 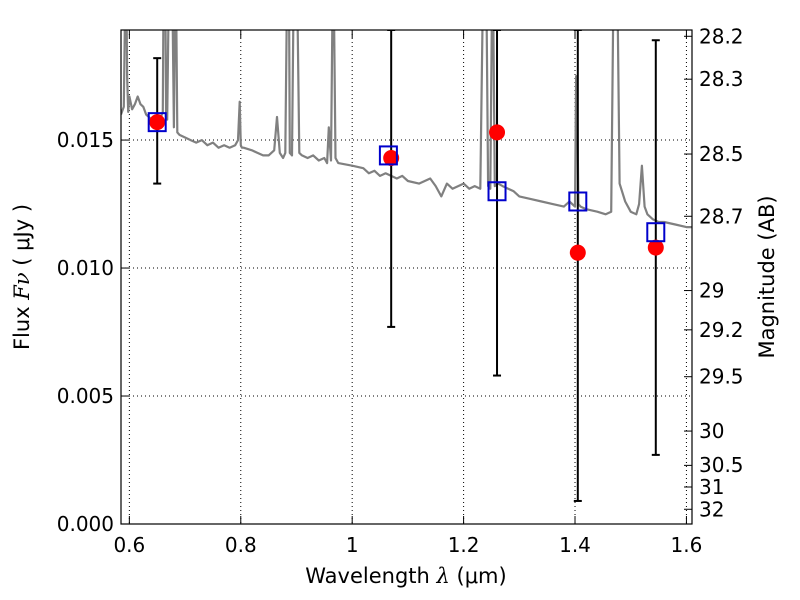 I want to click on x-tick-label: 1.2, so click(x=464, y=545).